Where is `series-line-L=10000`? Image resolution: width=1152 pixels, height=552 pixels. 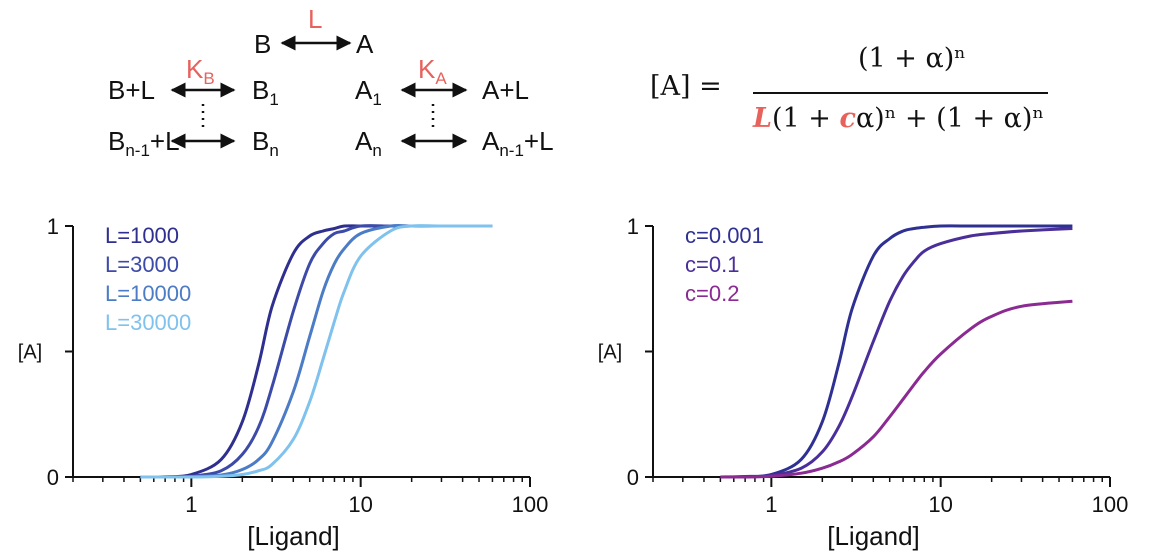 series-line-L=10000 is located at coordinates (316, 351).